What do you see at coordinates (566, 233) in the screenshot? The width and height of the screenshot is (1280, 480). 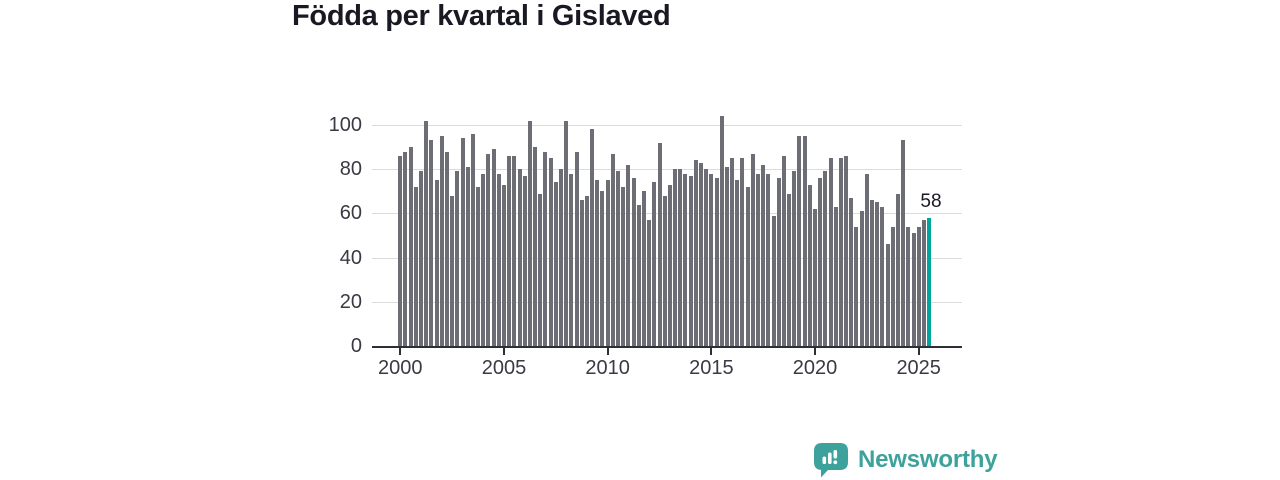 I see `bar-2008-Q1` at bounding box center [566, 233].